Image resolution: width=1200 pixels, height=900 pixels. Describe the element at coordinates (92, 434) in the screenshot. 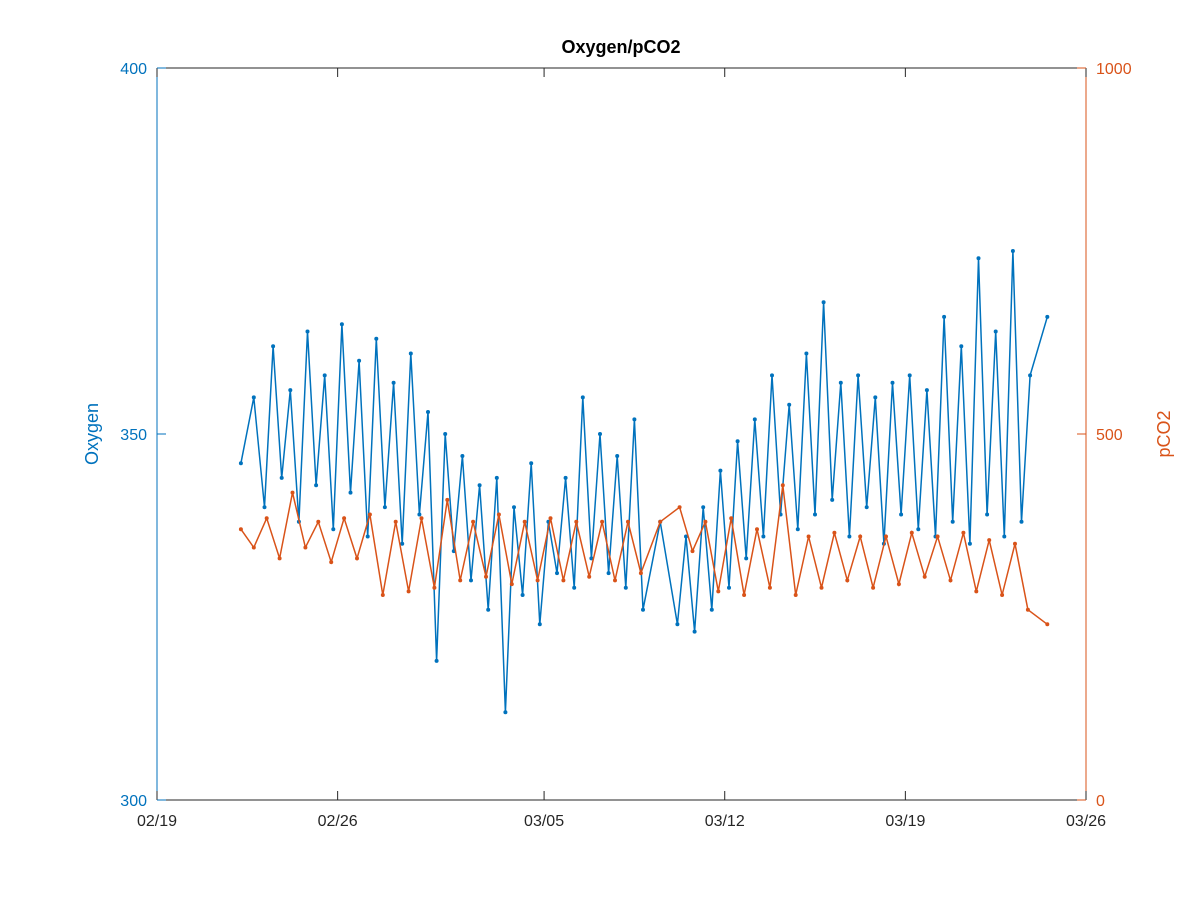

I see `y-left-axis-label: Oxygen` at that location.